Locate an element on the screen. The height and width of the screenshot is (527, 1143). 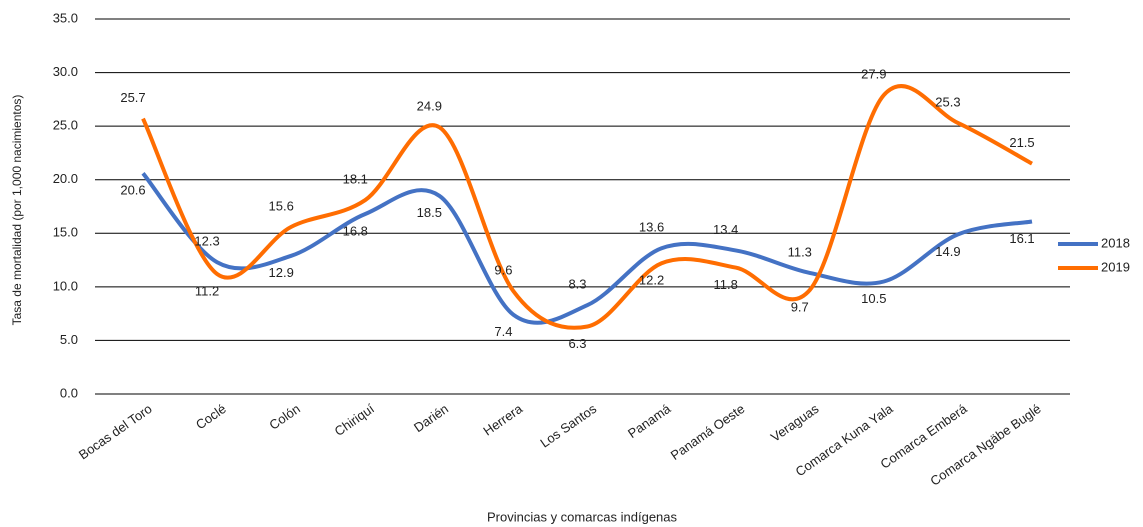
data-label: 16.1 is located at coordinates (1021, 238).